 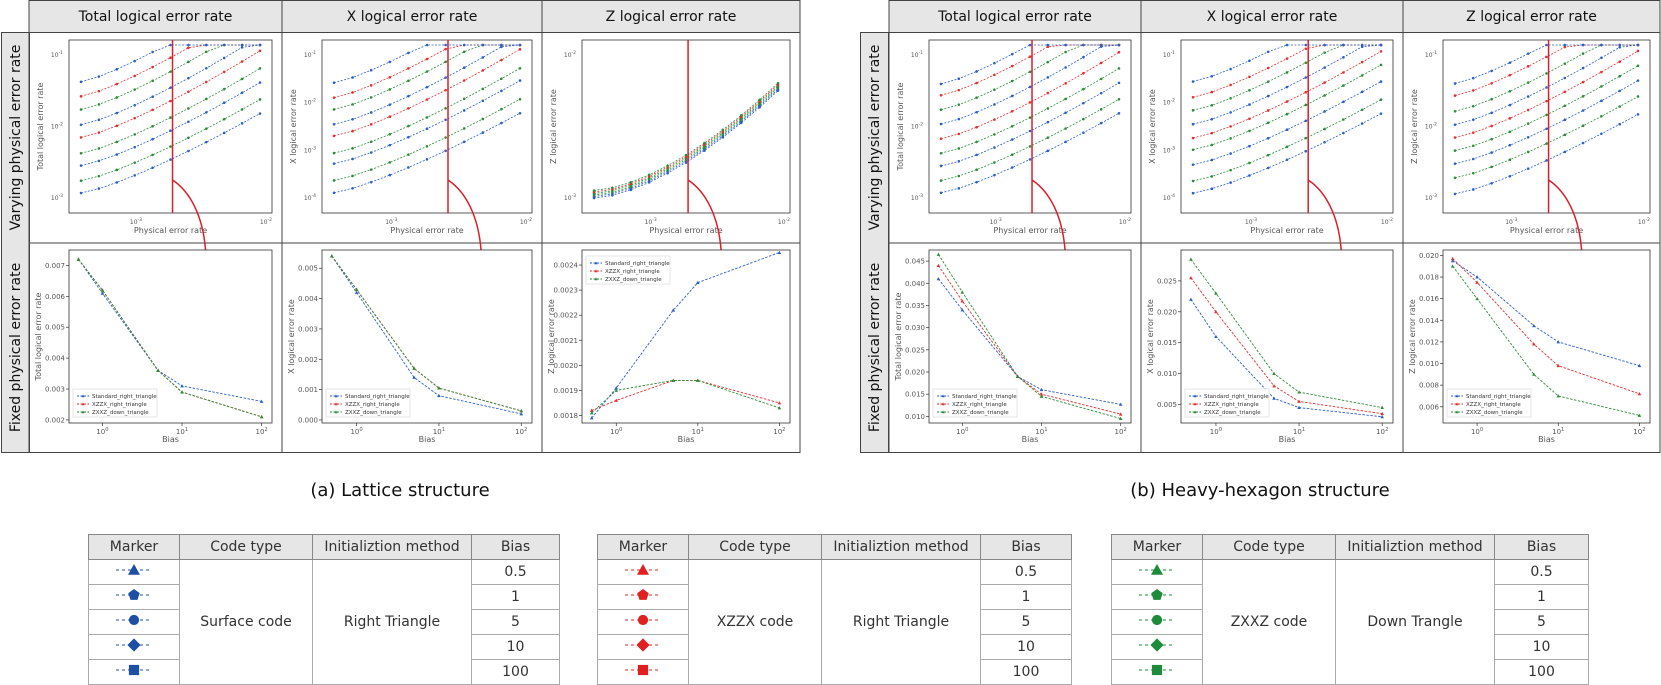 What do you see at coordinates (134, 569) in the screenshot?
I see `triangle-marker-icon` at bounding box center [134, 569].